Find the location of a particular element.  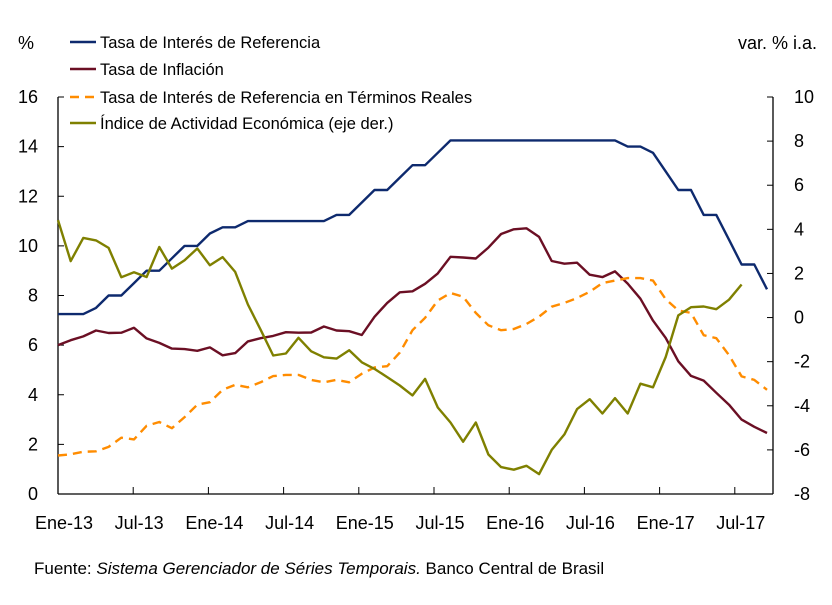

left-tick-label: 10 is located at coordinates (28, 246).